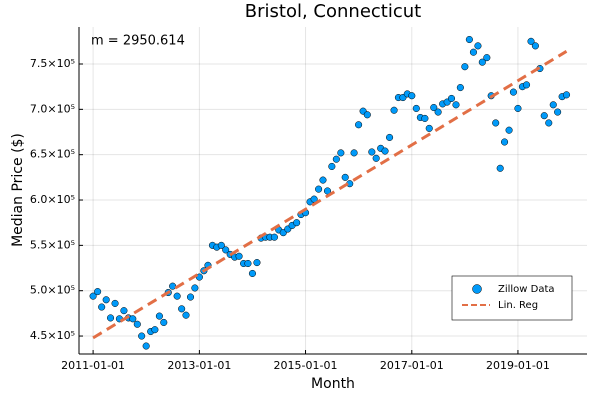 Image resolution: width=600 pixels, height=400 pixels. Describe the element at coordinates (52, 63) in the screenshot. I see `y-tick-label: 7.5×10⁵` at that location.